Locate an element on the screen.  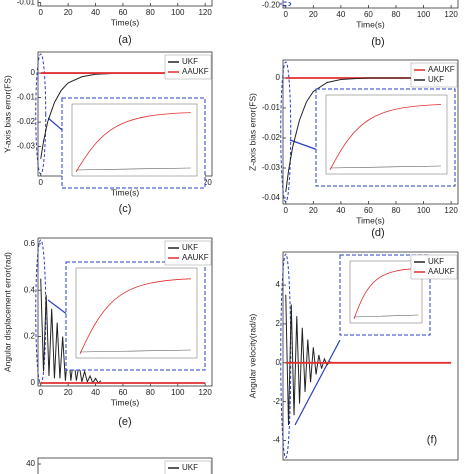
y-axis-label: Angular displacement error(rad) is located at coordinates (7, 312).